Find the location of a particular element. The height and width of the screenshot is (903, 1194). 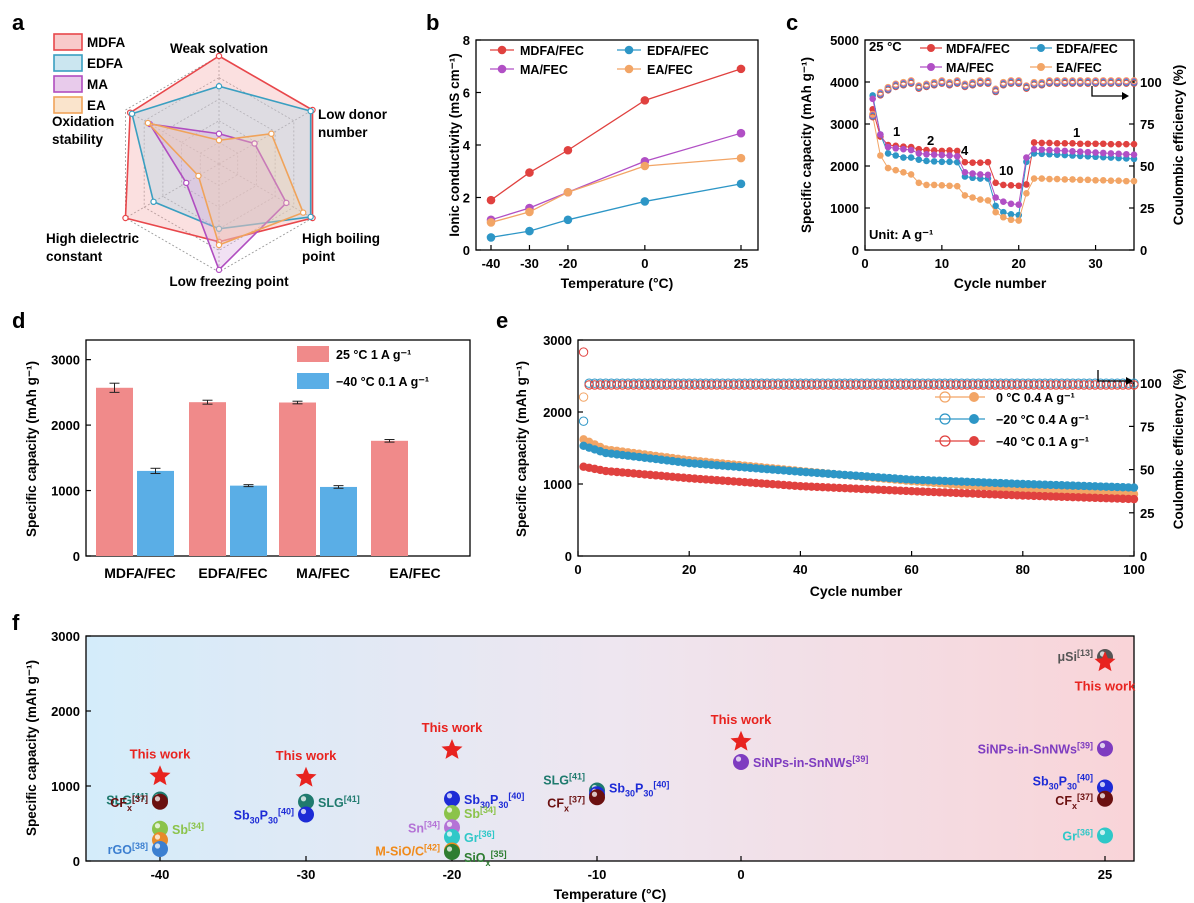

chart-f-point-label: Gr[36] is located at coordinates (479, 837).